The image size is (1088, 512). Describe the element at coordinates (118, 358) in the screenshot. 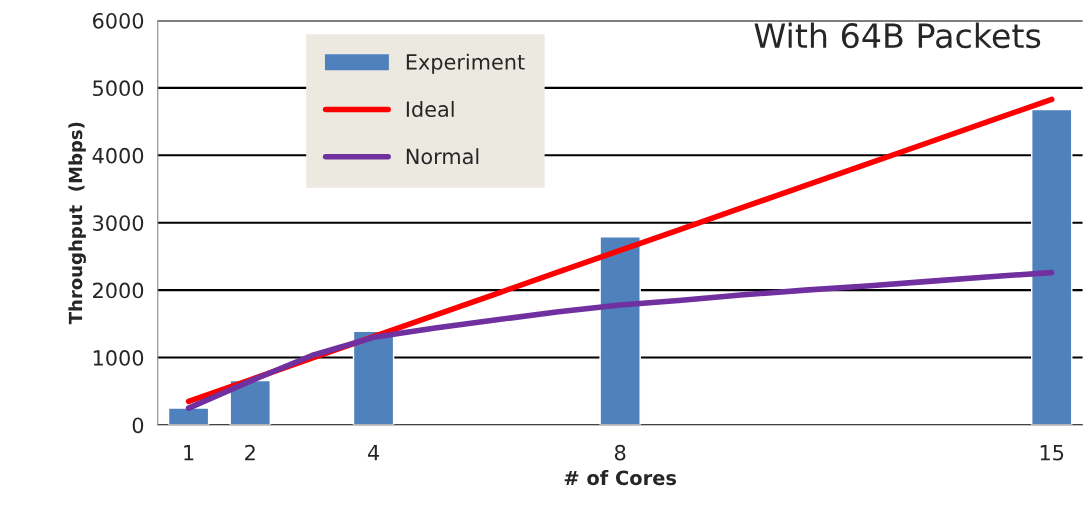

I see `y-tick-label: 1000` at that location.